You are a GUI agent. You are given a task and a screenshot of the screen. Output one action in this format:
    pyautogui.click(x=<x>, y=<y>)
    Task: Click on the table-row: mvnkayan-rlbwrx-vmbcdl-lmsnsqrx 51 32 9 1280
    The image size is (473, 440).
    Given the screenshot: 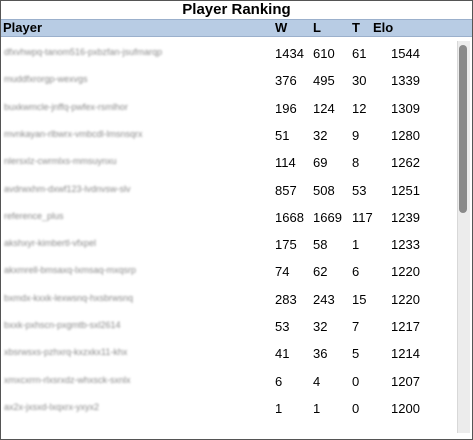 What is the action you would take?
    pyautogui.click(x=227, y=132)
    